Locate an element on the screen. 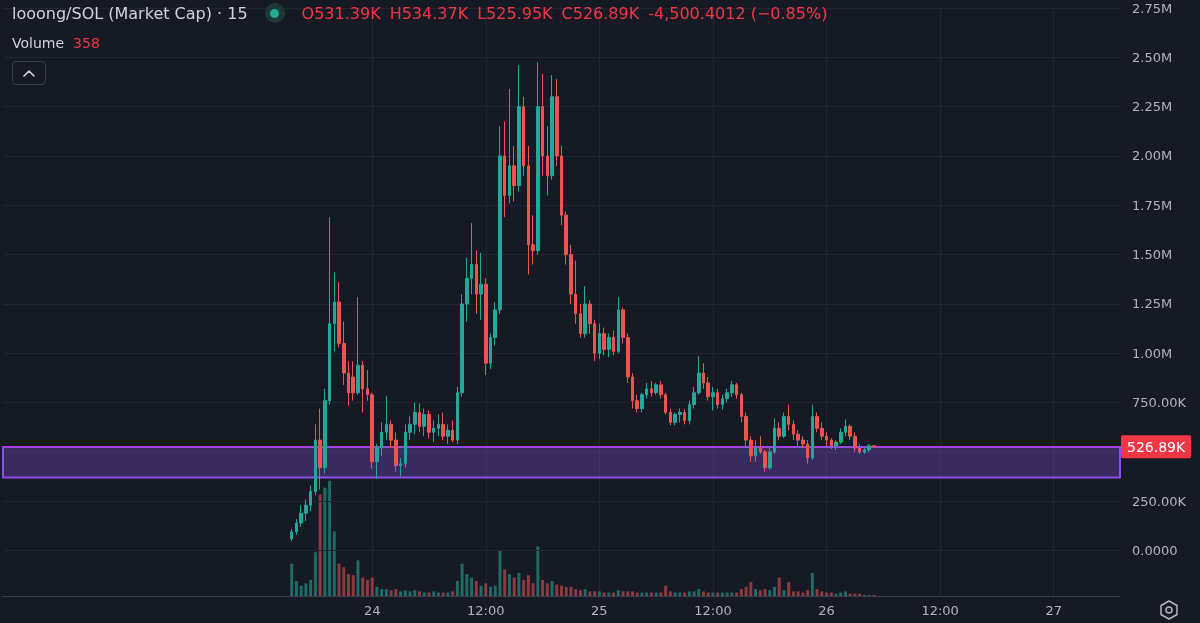 This screenshot has height=623, width=1200. ref-line-label: 526.89K is located at coordinates (1156, 446).